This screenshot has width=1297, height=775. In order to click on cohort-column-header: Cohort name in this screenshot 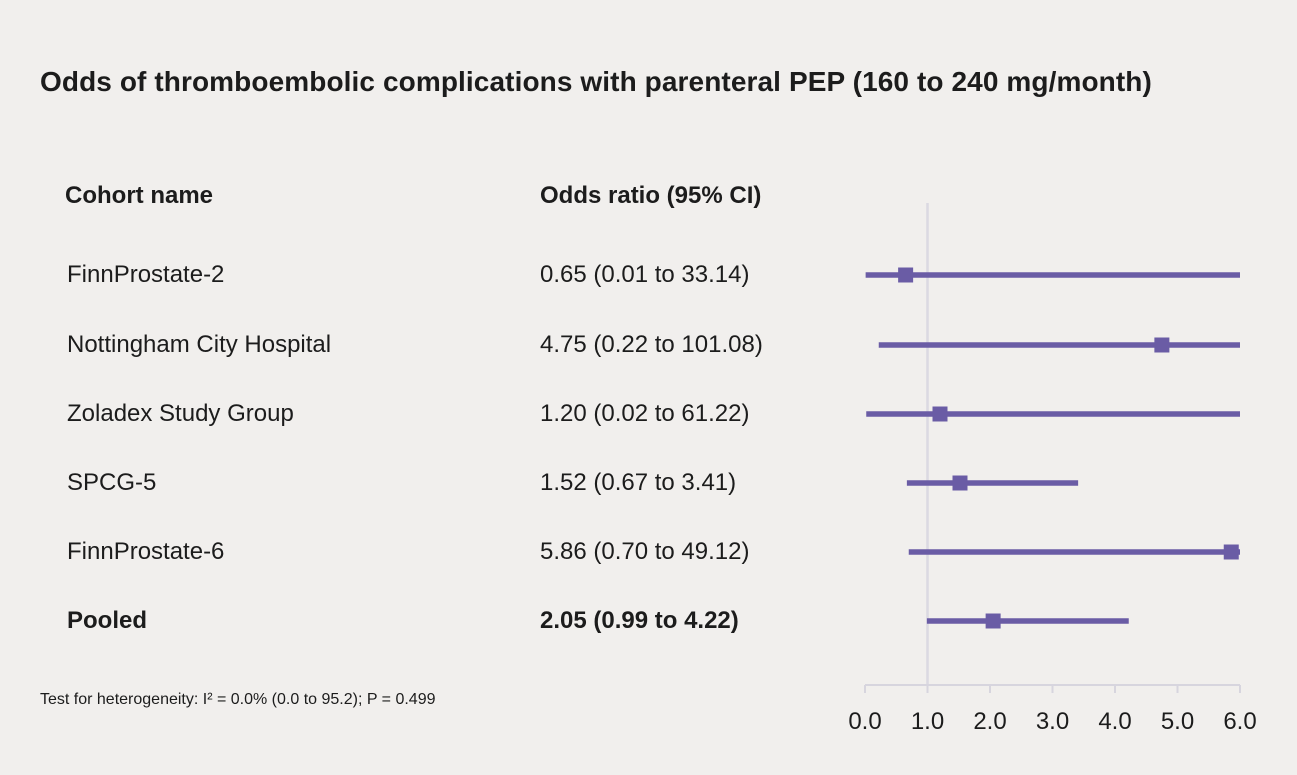, I will do `click(139, 195)`.